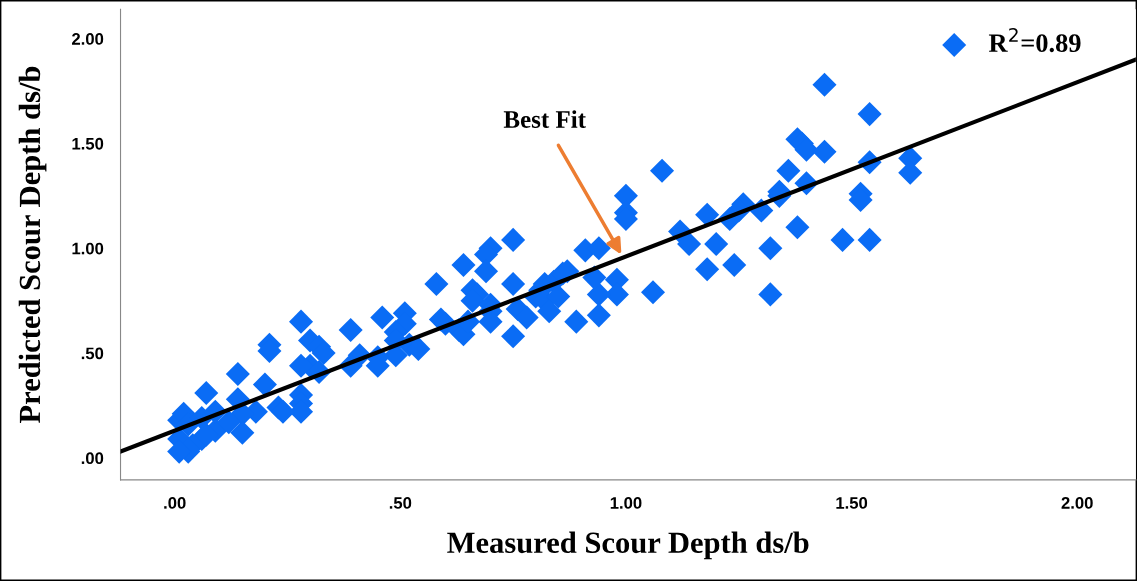 The width and height of the screenshot is (1137, 581). Describe the element at coordinates (400, 503) in the screenshot. I see `x-tick-label: .50` at that location.